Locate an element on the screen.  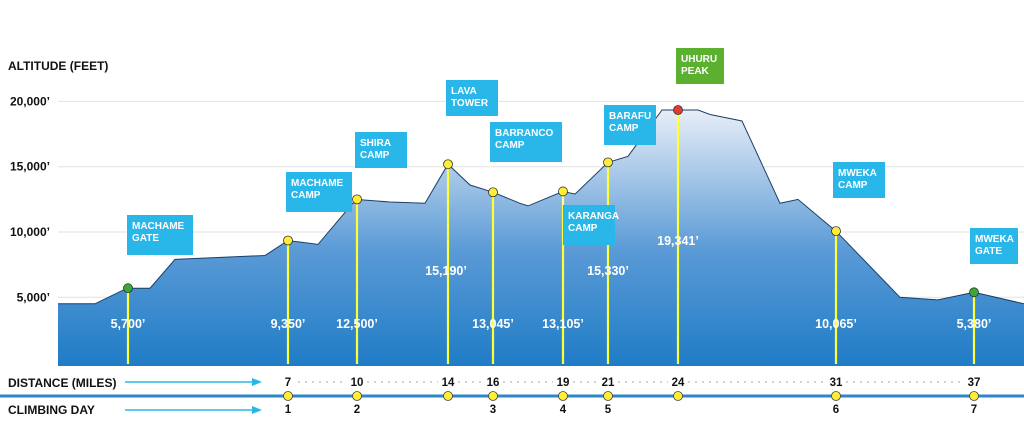
day-row-title: CLIMBING DAY is located at coordinates (51, 410).